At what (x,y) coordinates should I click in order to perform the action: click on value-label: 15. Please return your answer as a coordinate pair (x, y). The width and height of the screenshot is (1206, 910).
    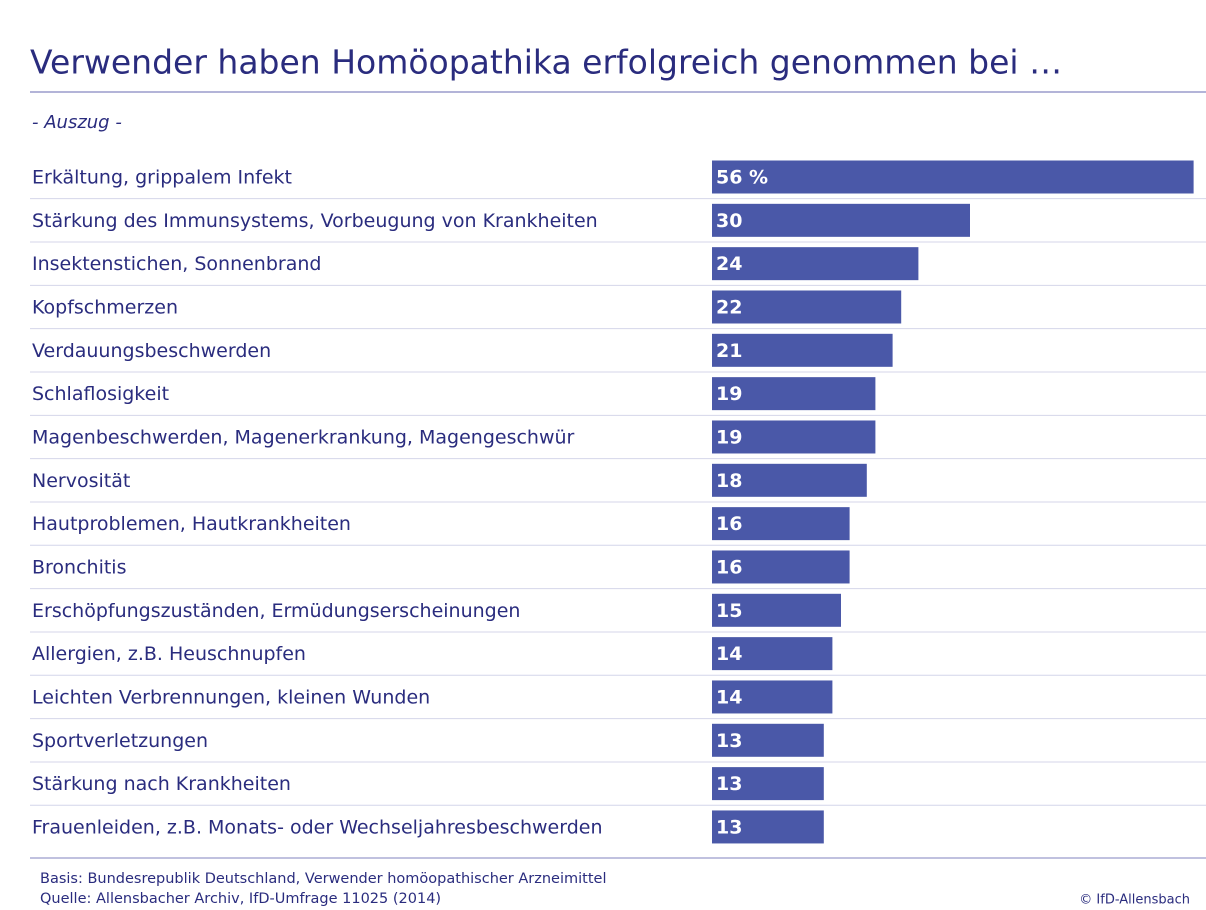
    Looking at the image, I should click on (729, 611).